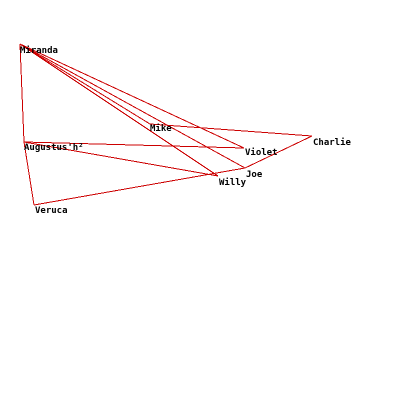 The height and width of the screenshot is (400, 400). Describe the element at coordinates (332, 142) in the screenshot. I see `node-label-charlie: Charlie` at that location.